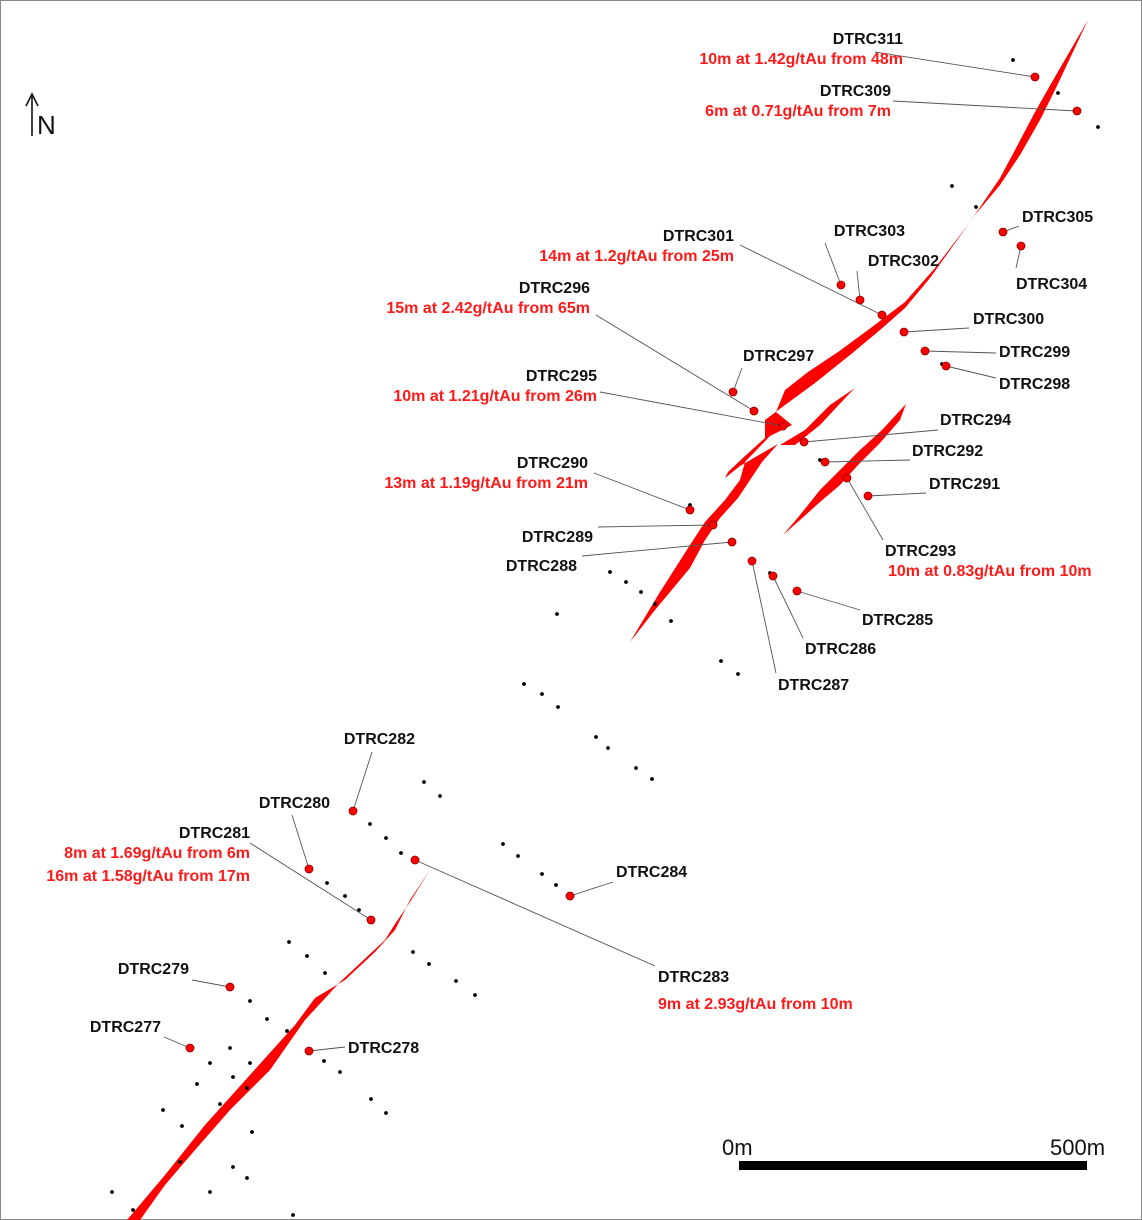 This screenshot has height=1220, width=1142. What do you see at coordinates (1021, 246) in the screenshot?
I see `collar-dtrc304` at bounding box center [1021, 246].